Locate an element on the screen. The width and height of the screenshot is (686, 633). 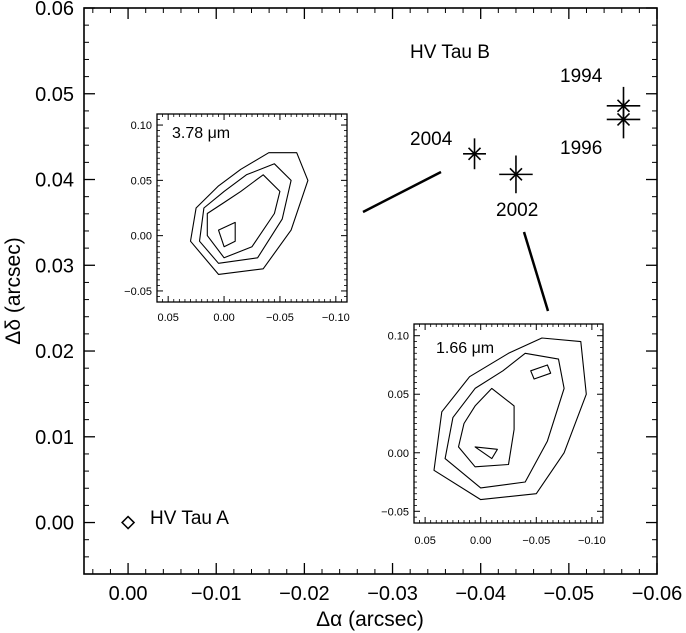
y-tick-label: 0.06 is located at coordinates (54, 10).